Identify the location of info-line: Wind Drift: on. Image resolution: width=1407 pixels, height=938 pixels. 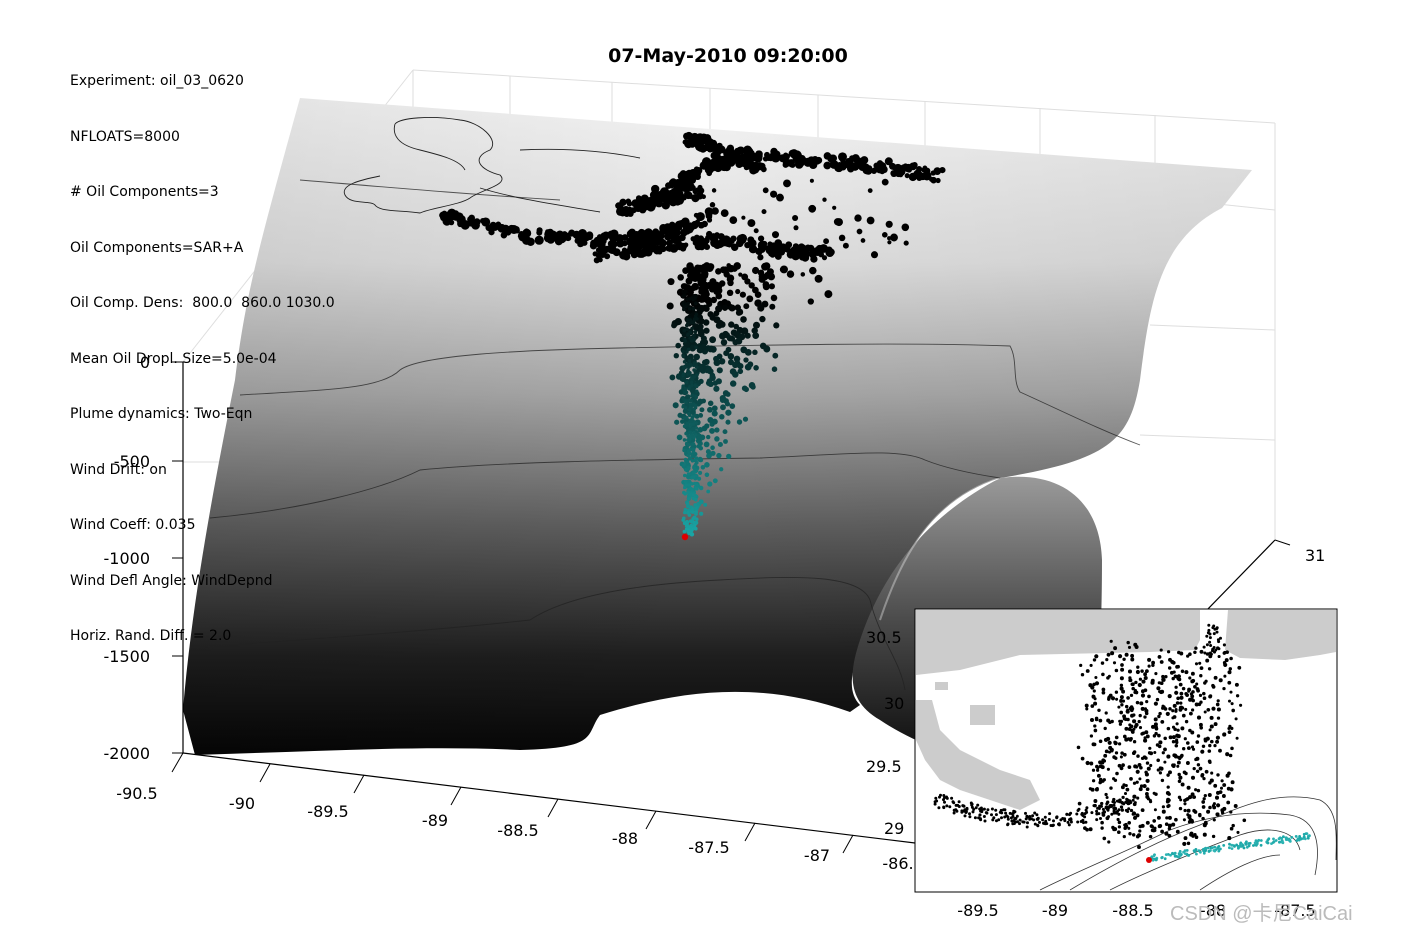
(118, 469).